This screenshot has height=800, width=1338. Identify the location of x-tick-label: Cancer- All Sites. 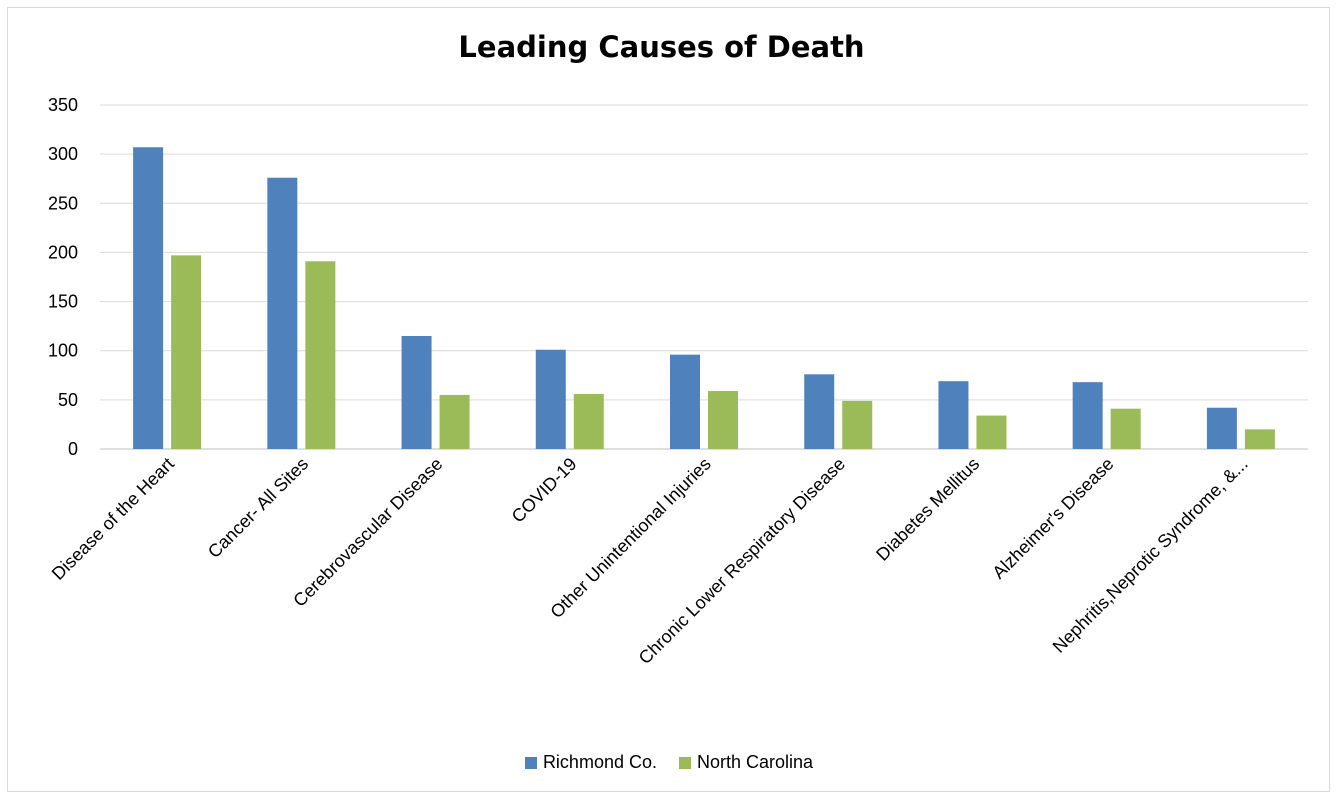
(258, 508).